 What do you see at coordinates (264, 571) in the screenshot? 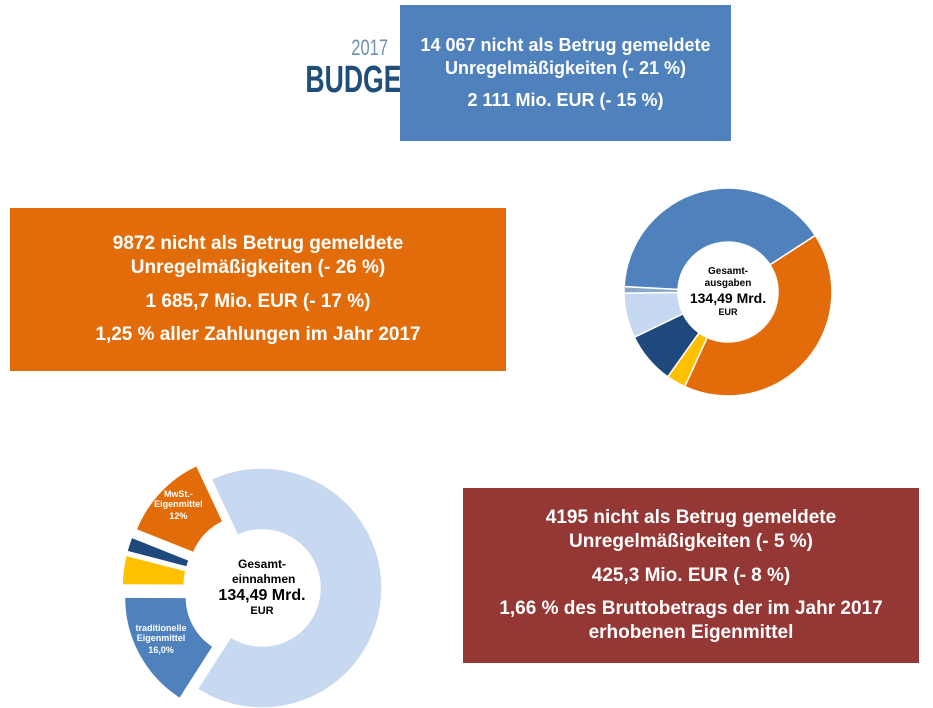
I see `center-text: Gesamt-einnahmen` at bounding box center [264, 571].